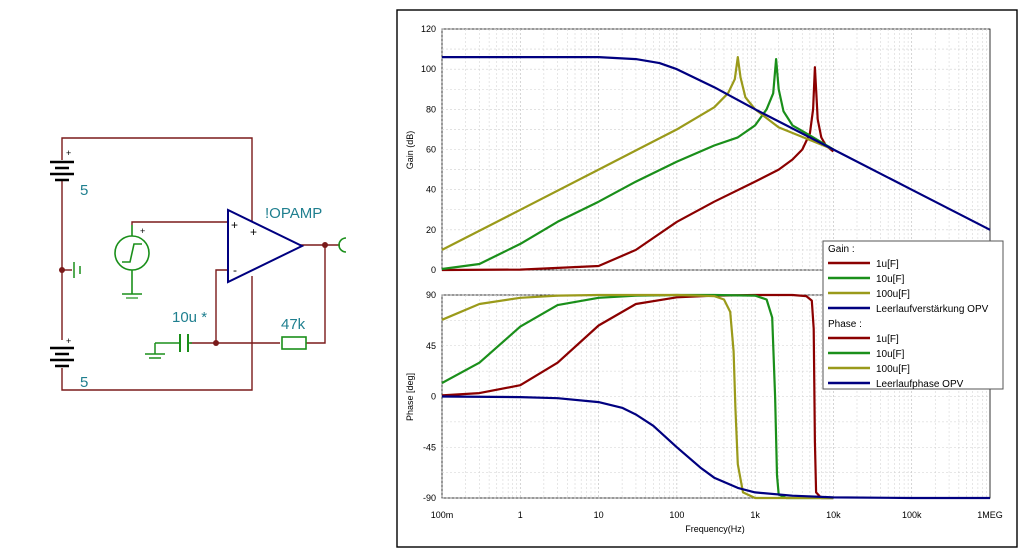 This screenshot has height=560, width=1026. I want to click on opamp-symbol: + + - !OPAMP, so click(274, 244).